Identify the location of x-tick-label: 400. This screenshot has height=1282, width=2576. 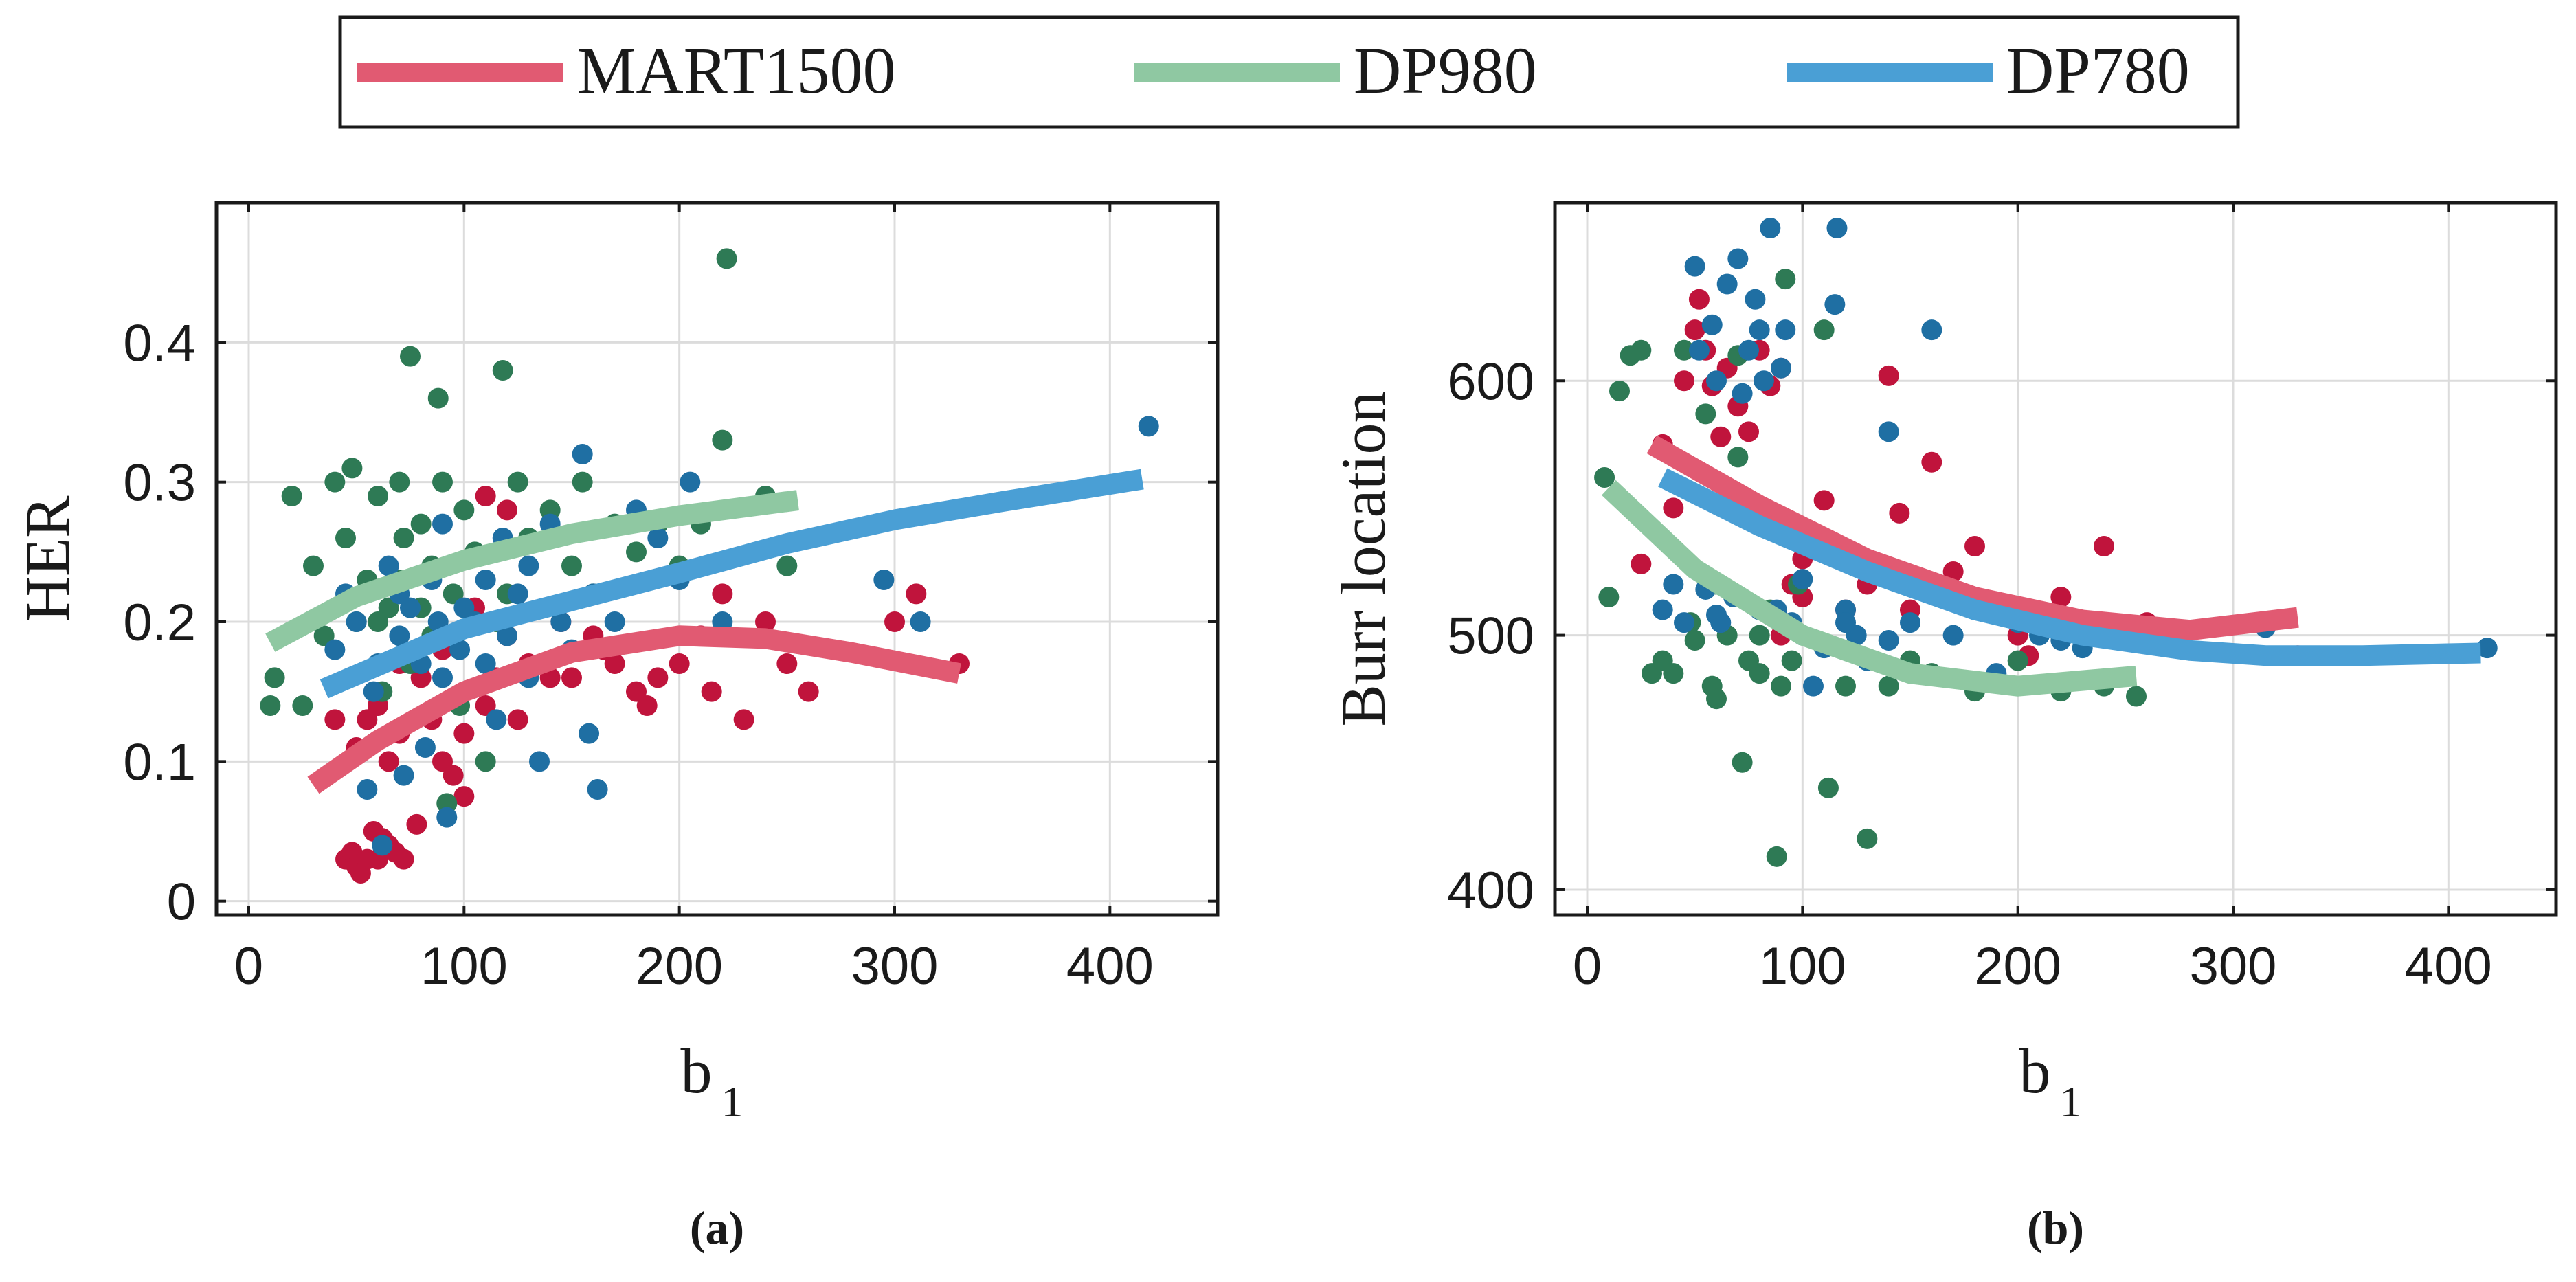
(1110, 966).